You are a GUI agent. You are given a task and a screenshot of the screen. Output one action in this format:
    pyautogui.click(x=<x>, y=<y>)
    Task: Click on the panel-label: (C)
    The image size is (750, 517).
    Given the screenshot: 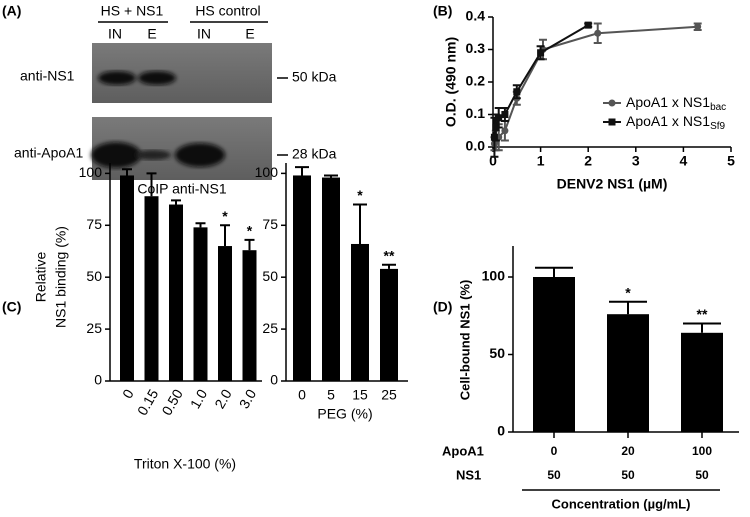 What is the action you would take?
    pyautogui.click(x=11, y=307)
    